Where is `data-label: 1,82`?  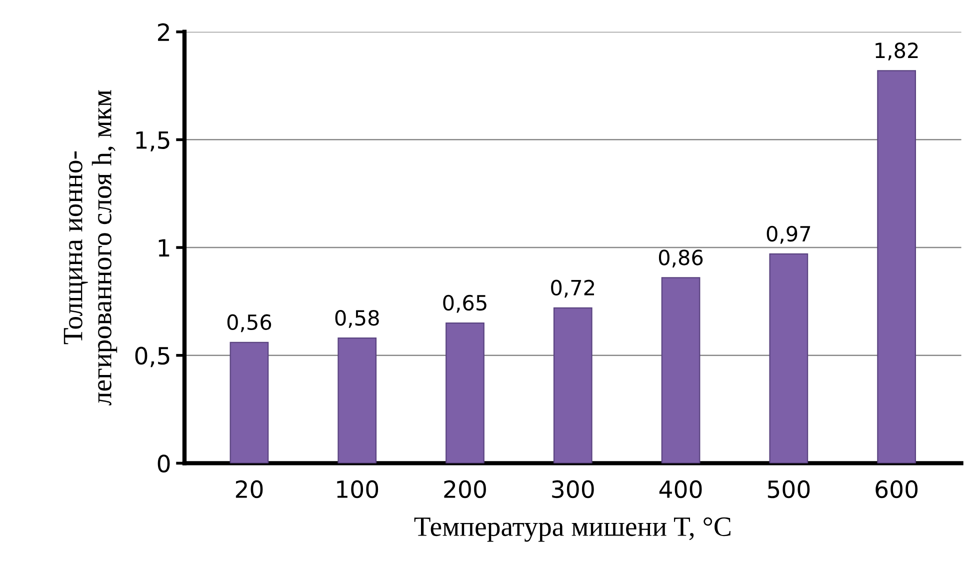
data-label: 1,82 is located at coordinates (897, 51).